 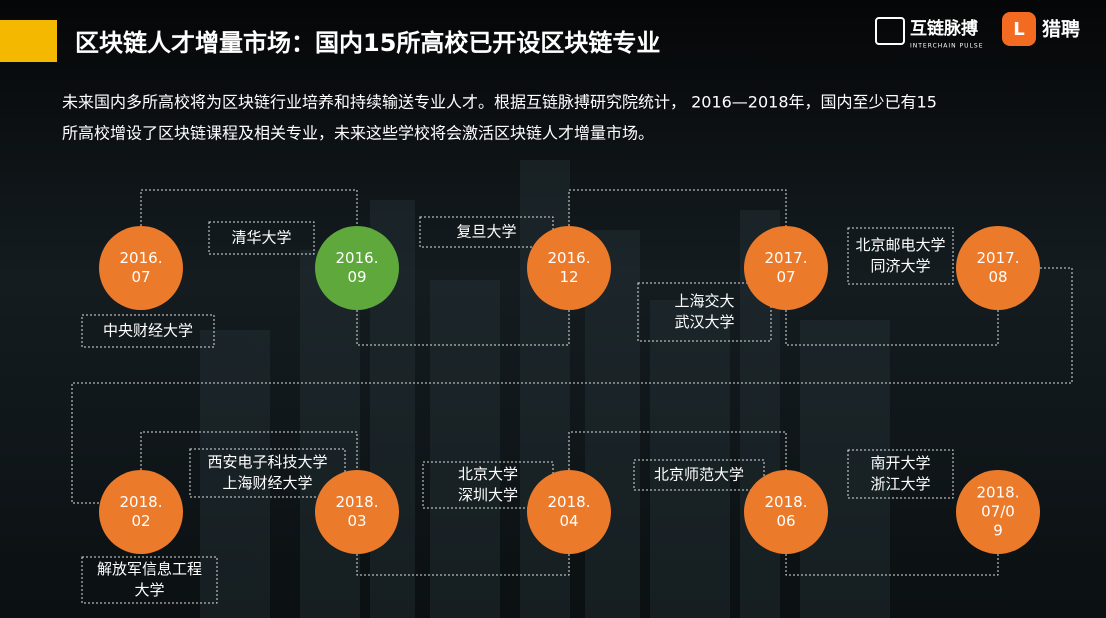 I want to click on partner-logo-mark: L, so click(x=1018, y=29).